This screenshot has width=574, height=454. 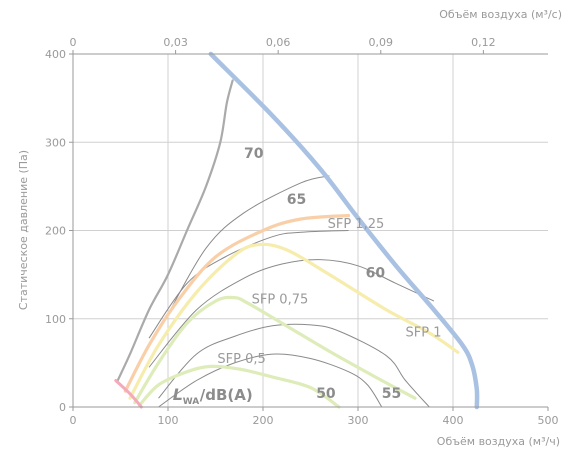 What do you see at coordinates (226, 395) in the screenshot?
I see `lwa-label-rest: /dB(A)` at bounding box center [226, 395].